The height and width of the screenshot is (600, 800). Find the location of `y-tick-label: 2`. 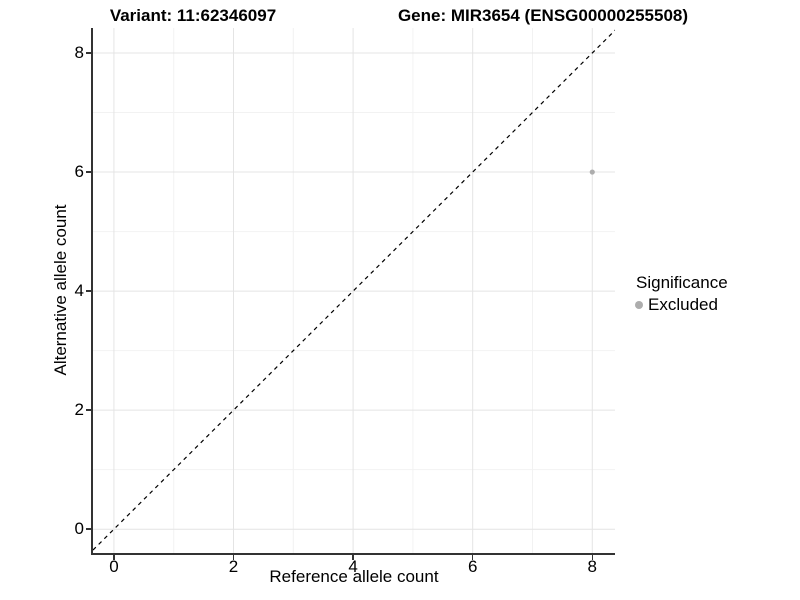

y-tick-label: 2 is located at coordinates (79, 410).